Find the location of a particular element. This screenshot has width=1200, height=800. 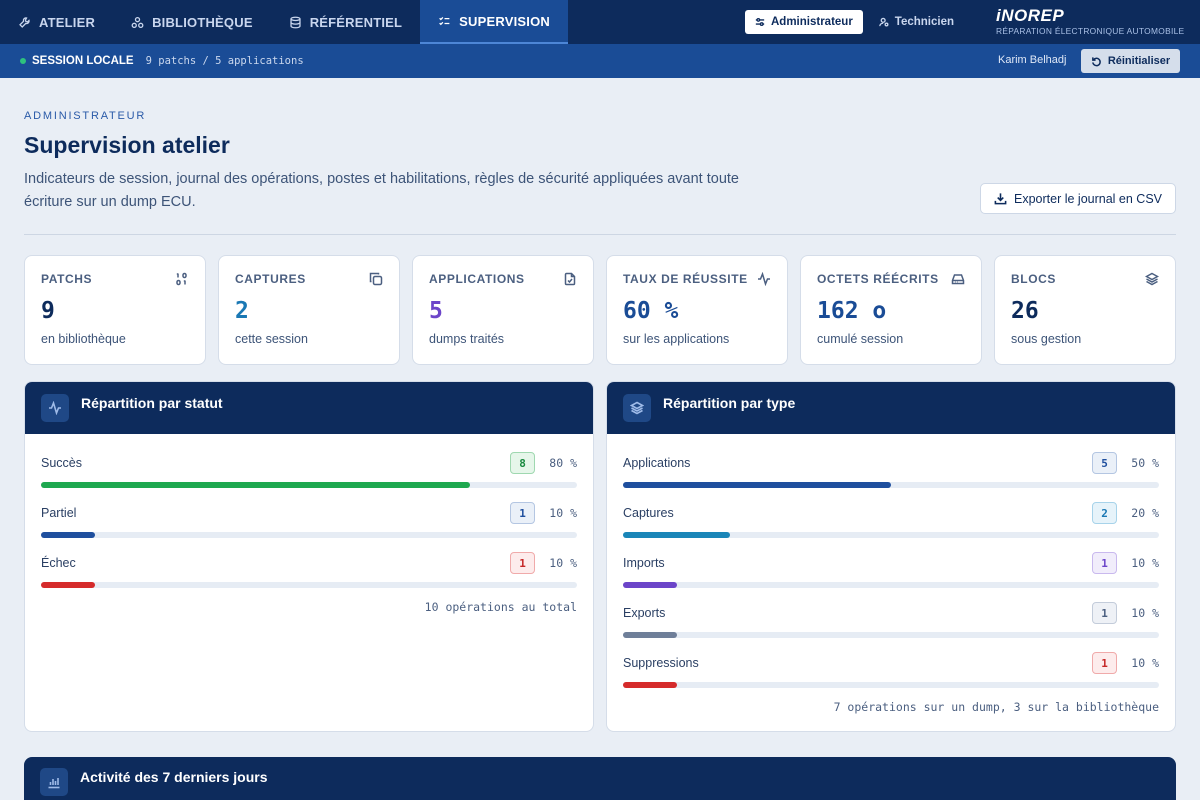

kpi-sub: cette session is located at coordinates (271, 339).